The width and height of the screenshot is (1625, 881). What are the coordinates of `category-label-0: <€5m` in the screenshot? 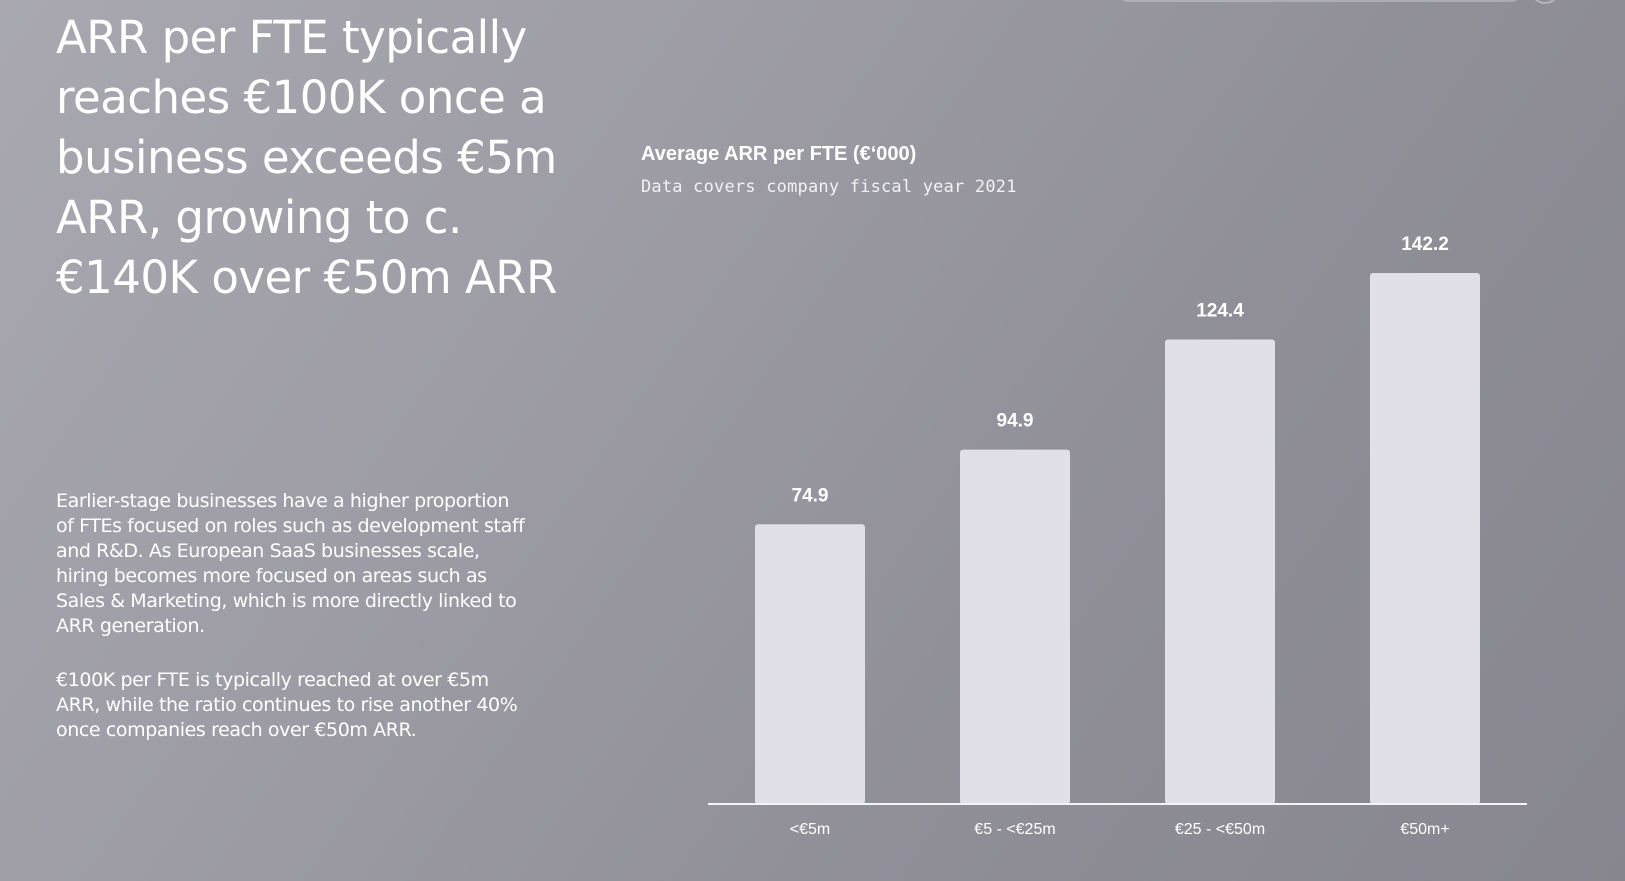 It's located at (810, 829).